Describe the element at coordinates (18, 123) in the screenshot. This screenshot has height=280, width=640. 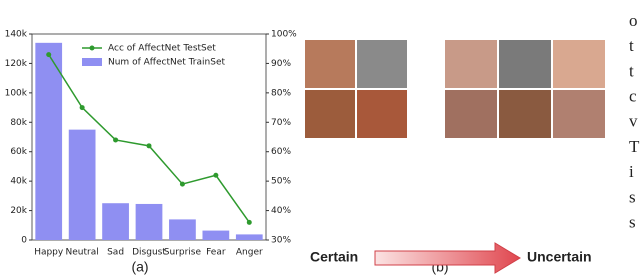
I see `y-tick-label: 80k` at that location.